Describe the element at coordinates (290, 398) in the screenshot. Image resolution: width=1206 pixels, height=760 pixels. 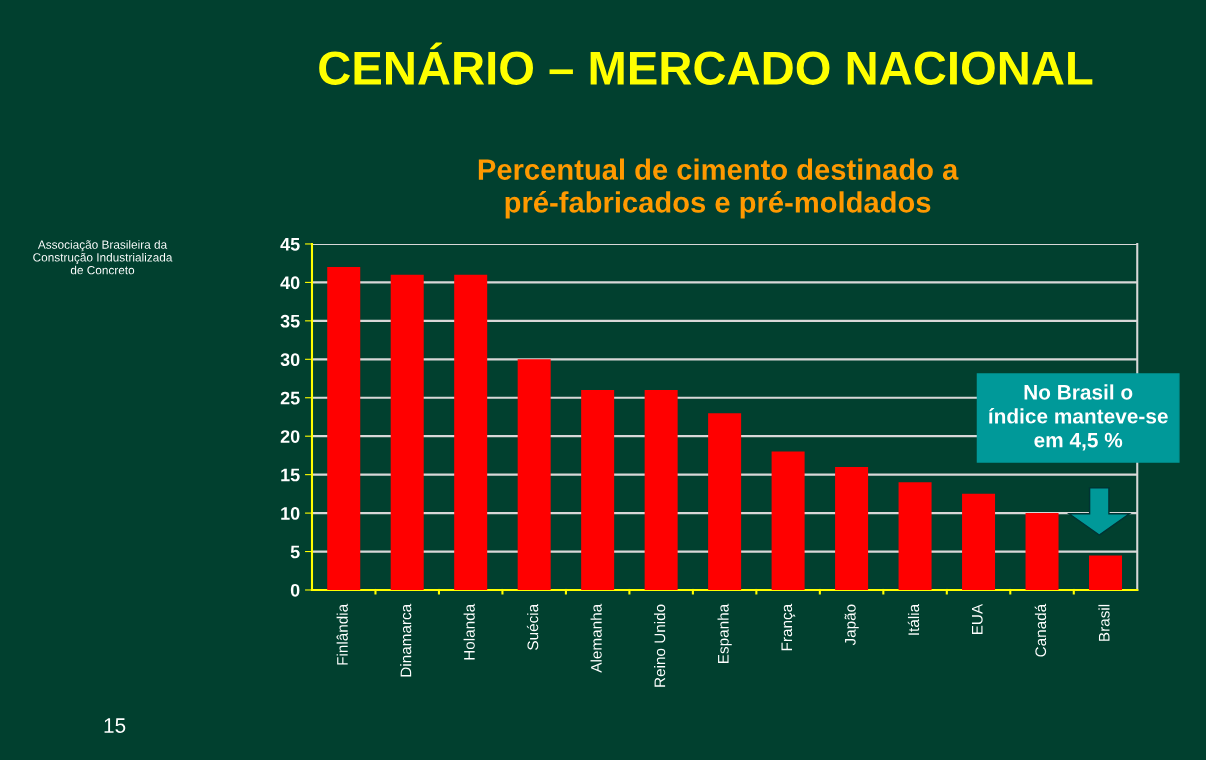
I see `y-tick-label: 25` at that location.